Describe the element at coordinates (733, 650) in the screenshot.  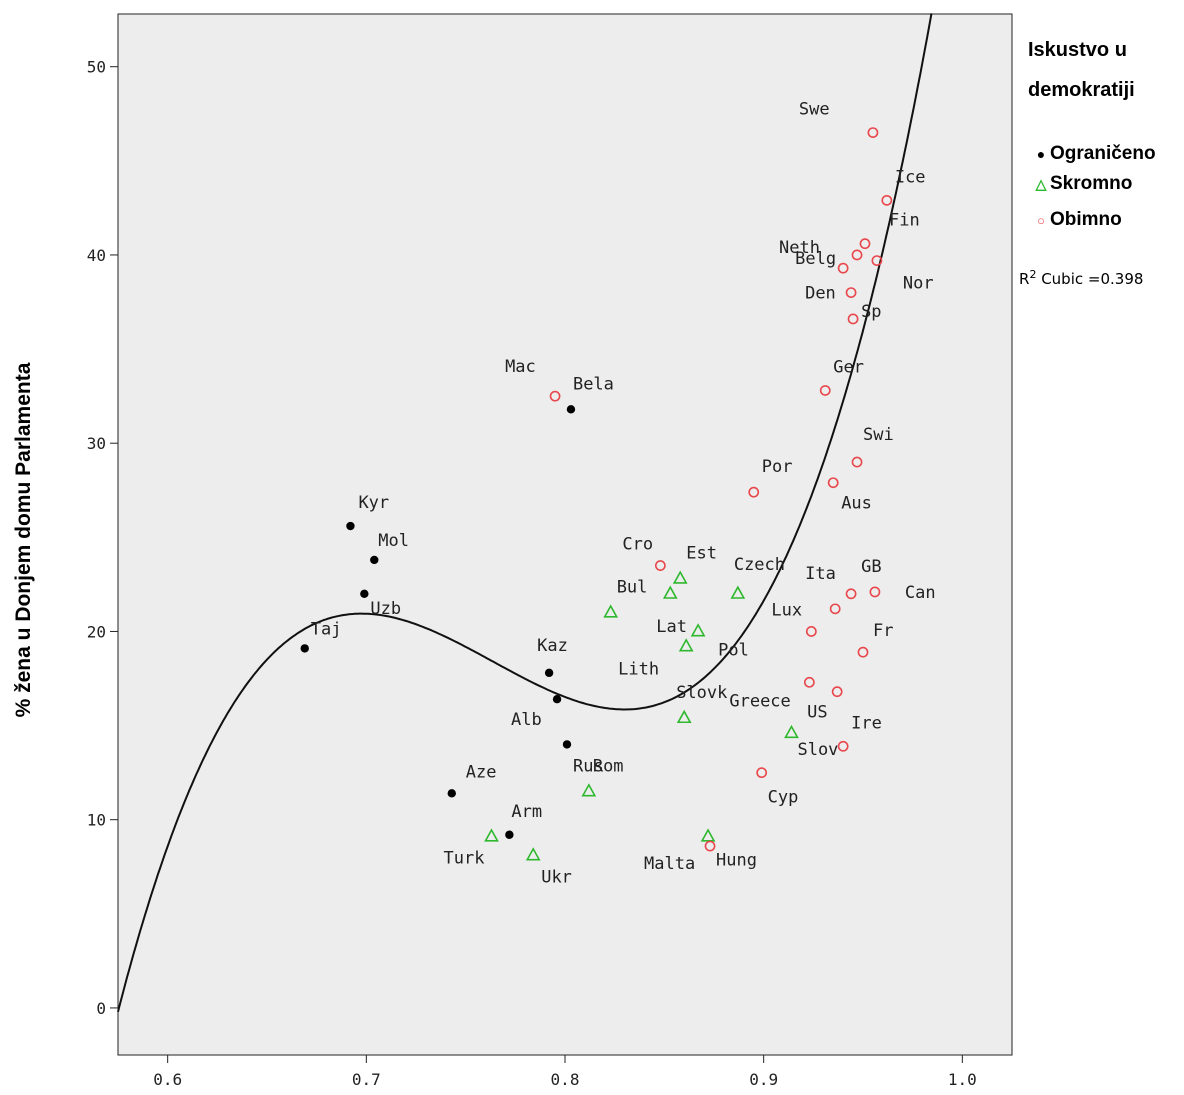
I see `point-label: Pol` at that location.